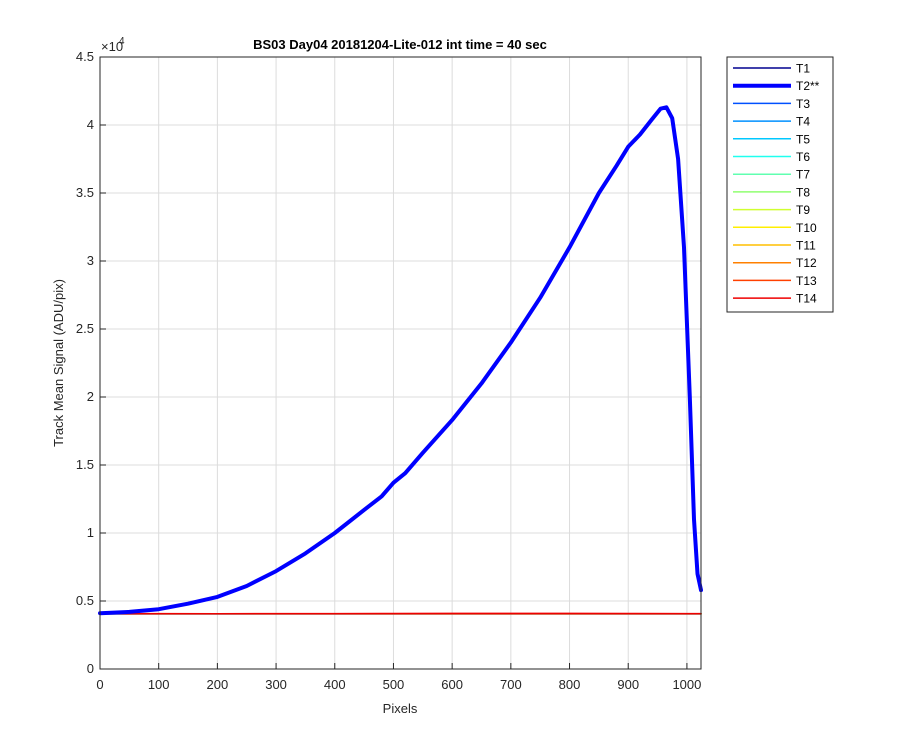 Image resolution: width=900 pixels, height=750 pixels. I want to click on legend-label: T13, so click(806, 281).